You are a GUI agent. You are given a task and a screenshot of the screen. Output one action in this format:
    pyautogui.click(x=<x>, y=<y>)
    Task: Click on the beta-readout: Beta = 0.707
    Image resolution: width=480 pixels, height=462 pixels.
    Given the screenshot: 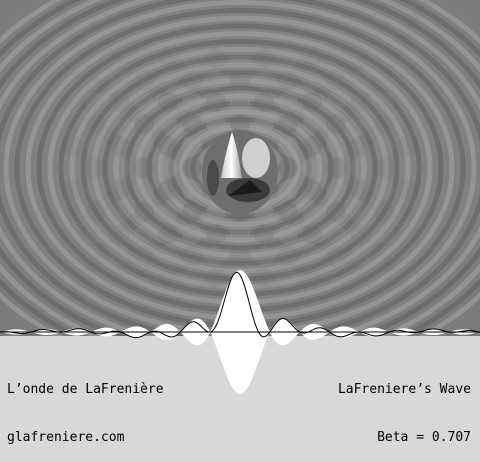 What is the action you would take?
    pyautogui.click(x=424, y=437)
    